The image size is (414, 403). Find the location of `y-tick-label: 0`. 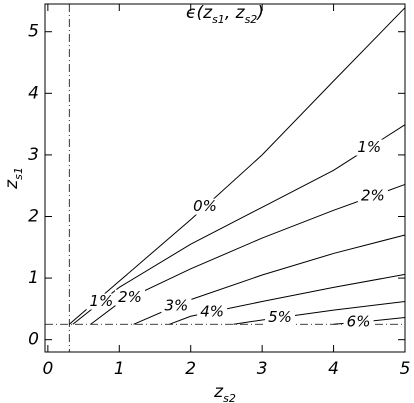

y-tick-label: 0 is located at coordinates (33, 340).